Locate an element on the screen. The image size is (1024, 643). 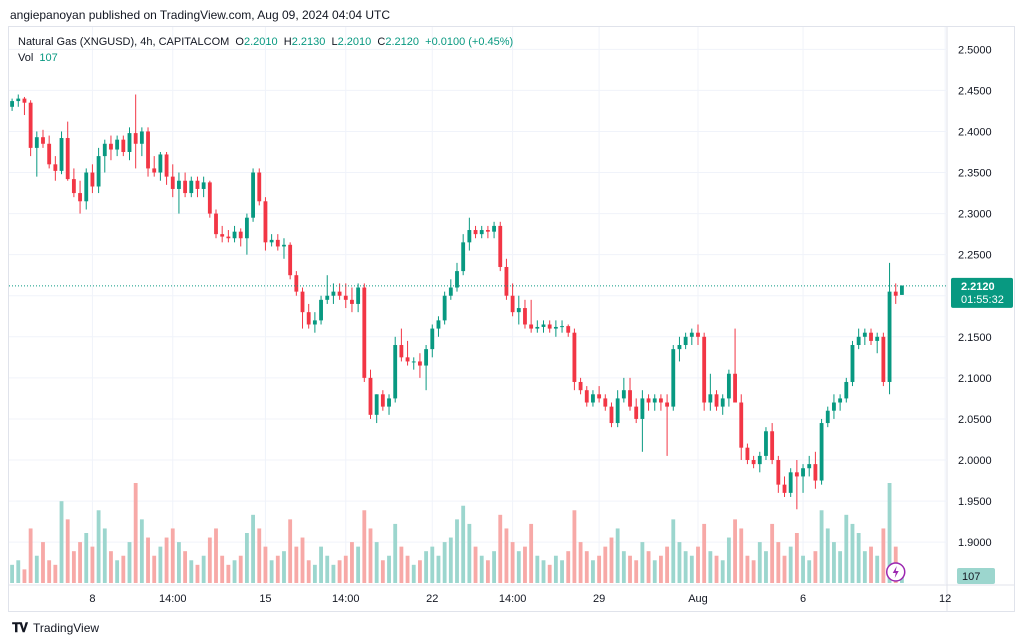
x-tick-label: 29 is located at coordinates (599, 599).